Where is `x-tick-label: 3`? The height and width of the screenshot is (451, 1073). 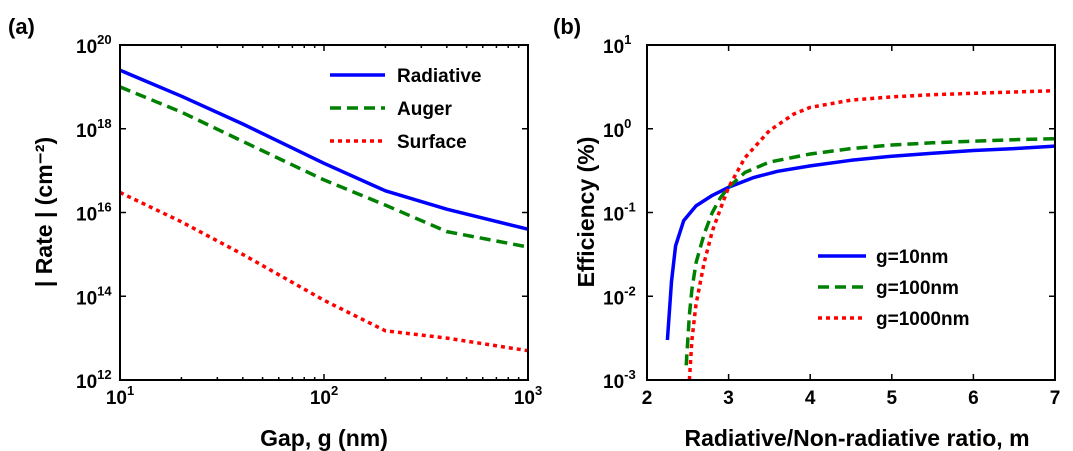 x-tick-label: 3 is located at coordinates (728, 398).